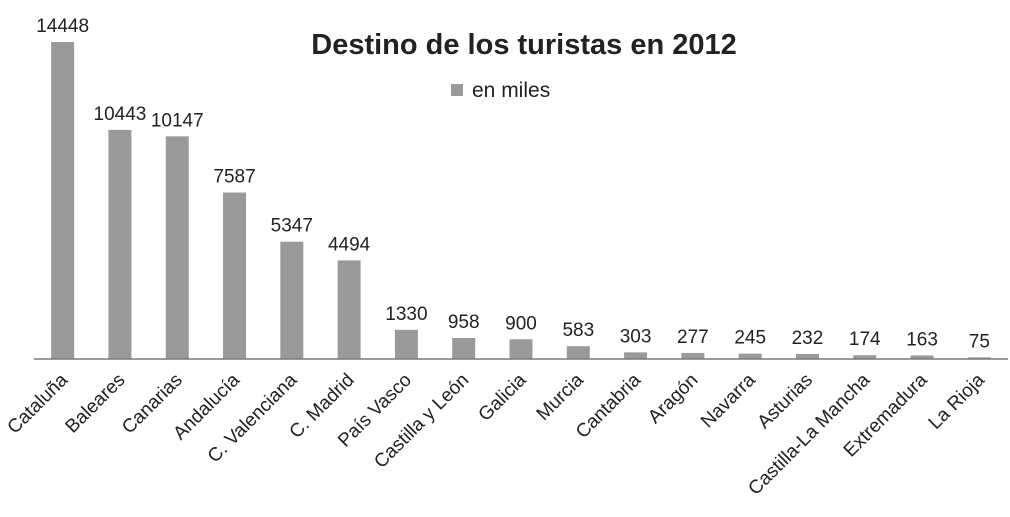 The height and width of the screenshot is (517, 1010). What do you see at coordinates (578, 330) in the screenshot?
I see `data-label-9: 583` at bounding box center [578, 330].